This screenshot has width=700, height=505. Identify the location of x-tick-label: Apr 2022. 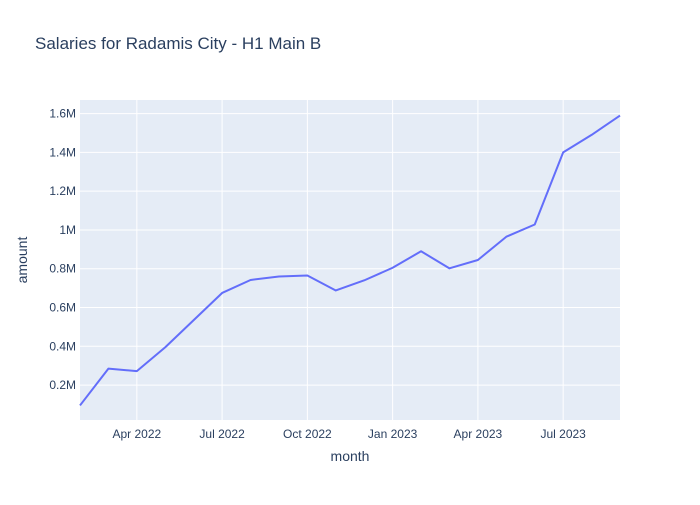
(136, 434).